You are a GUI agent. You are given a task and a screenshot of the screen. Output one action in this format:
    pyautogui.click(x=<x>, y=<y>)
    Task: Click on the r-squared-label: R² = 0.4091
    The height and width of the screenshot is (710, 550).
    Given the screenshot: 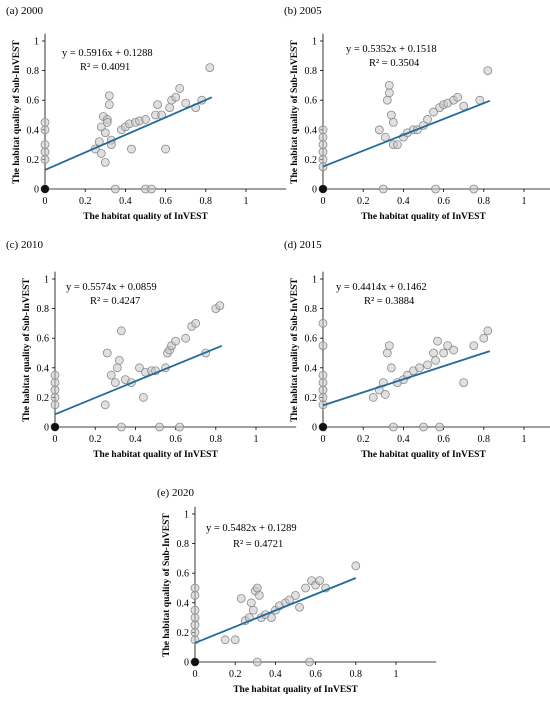 What is the action you would take?
    pyautogui.click(x=105, y=67)
    